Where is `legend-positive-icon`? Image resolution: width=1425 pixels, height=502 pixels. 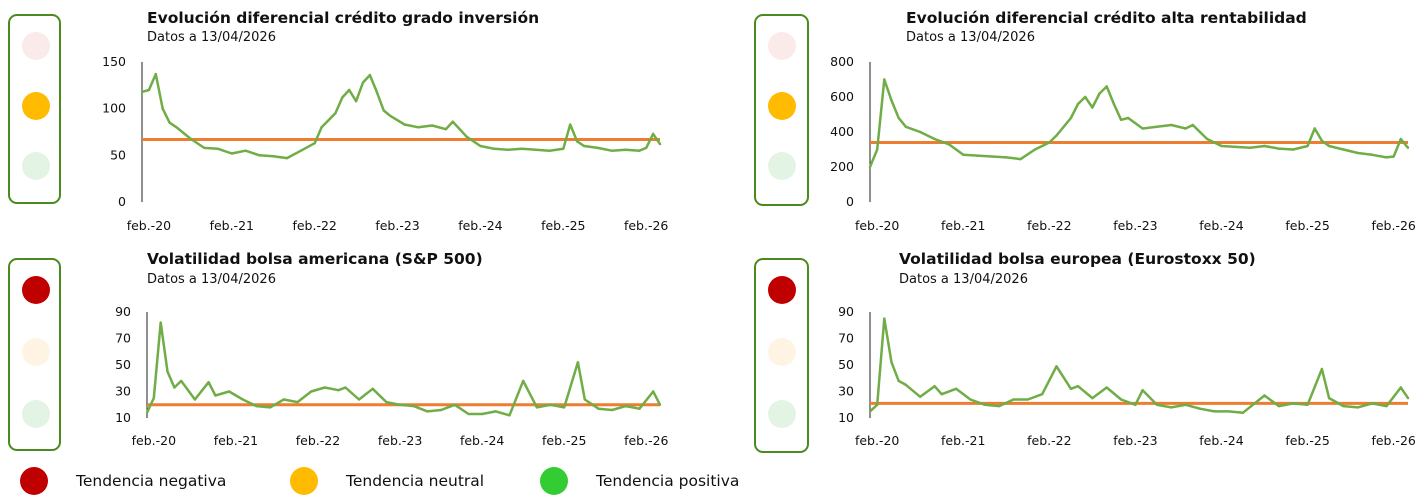
legend-positive-icon is located at coordinates (554, 481).